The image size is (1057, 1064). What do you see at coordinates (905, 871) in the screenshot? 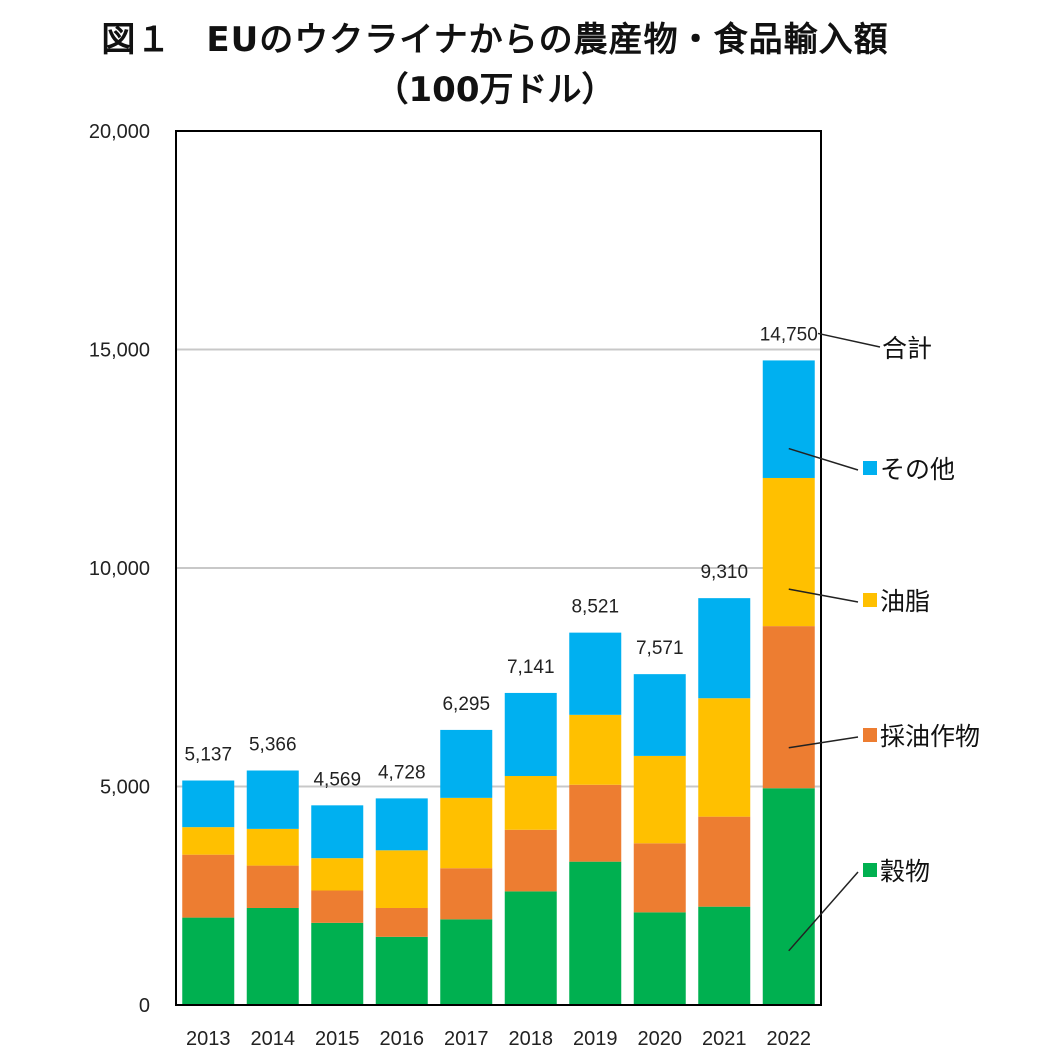
I see `legend-label: 穀物` at bounding box center [905, 871].